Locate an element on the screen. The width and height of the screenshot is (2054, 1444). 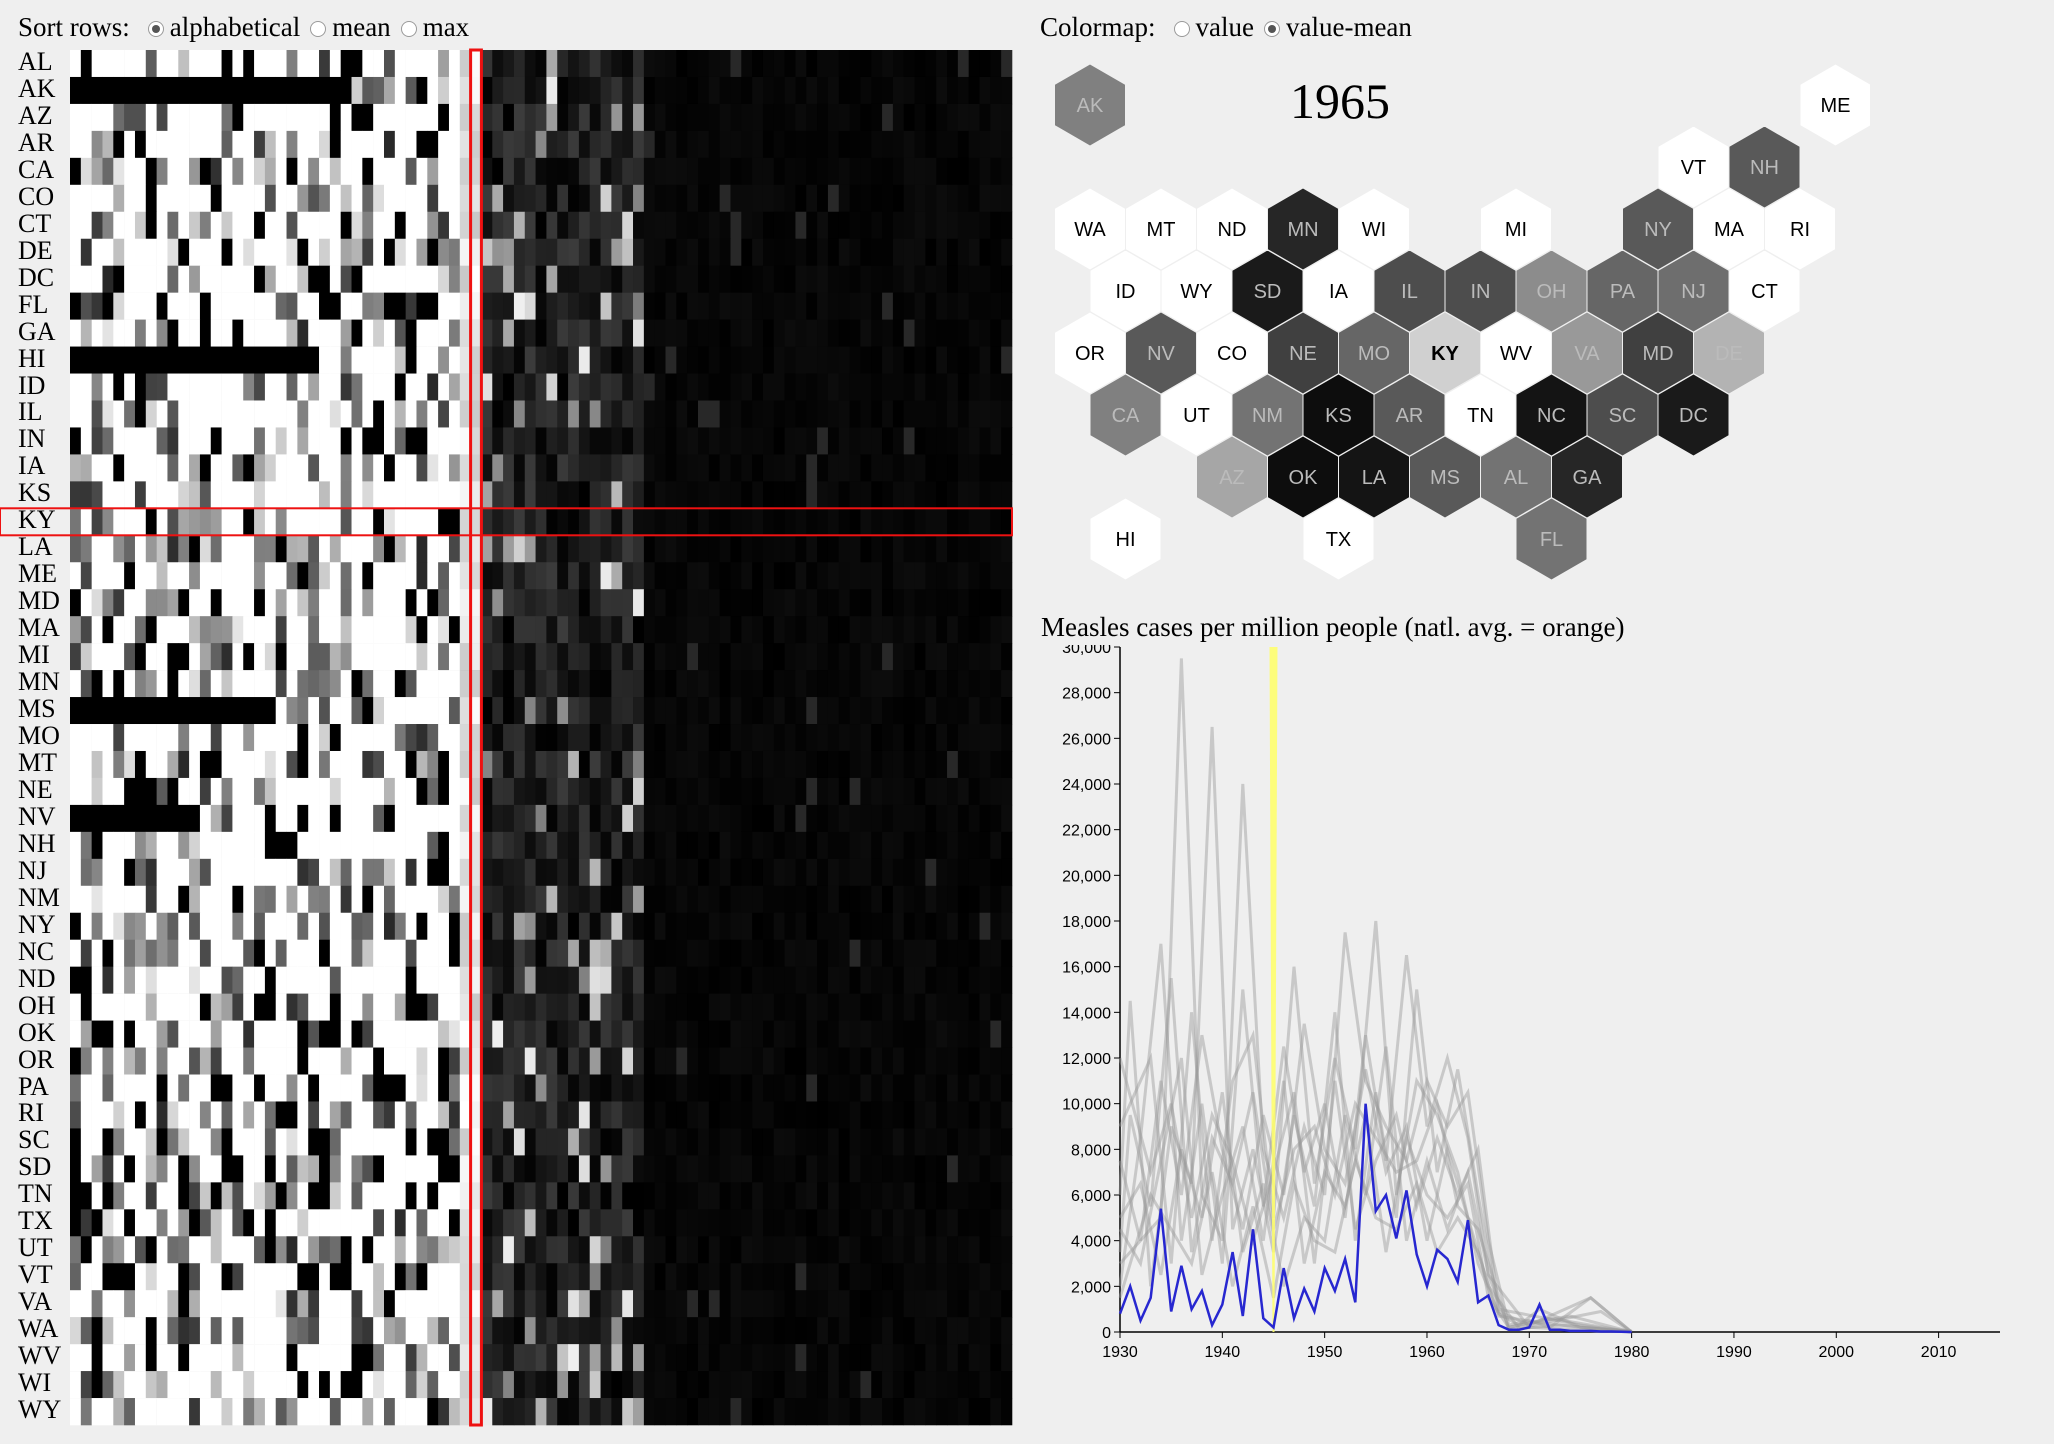
row-label-va: VA is located at coordinates (35, 1302).